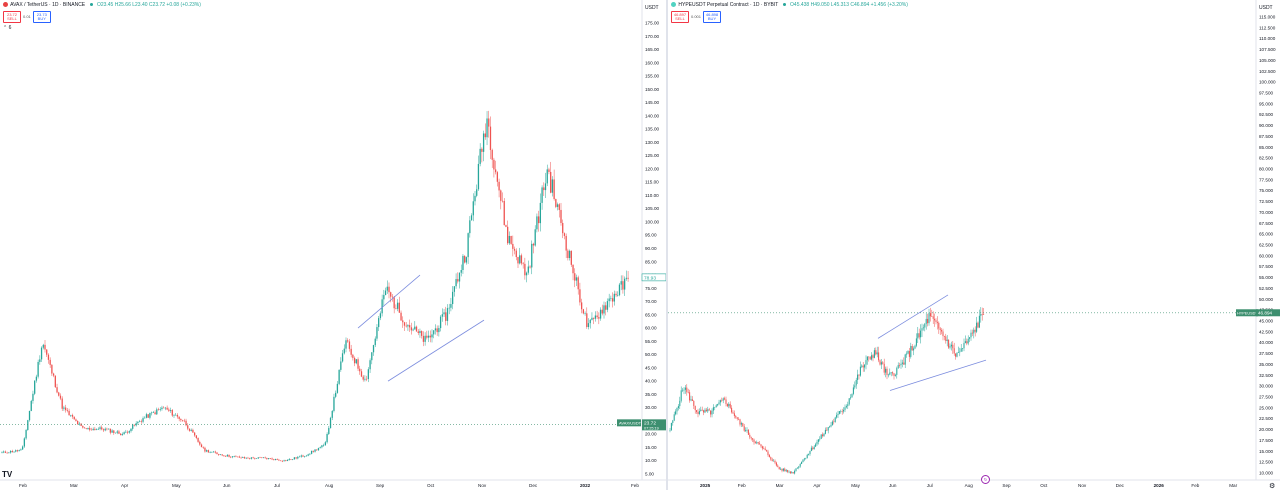  Describe the element at coordinates (7, 474) in the screenshot. I see `tradingview-logo: TV` at that location.